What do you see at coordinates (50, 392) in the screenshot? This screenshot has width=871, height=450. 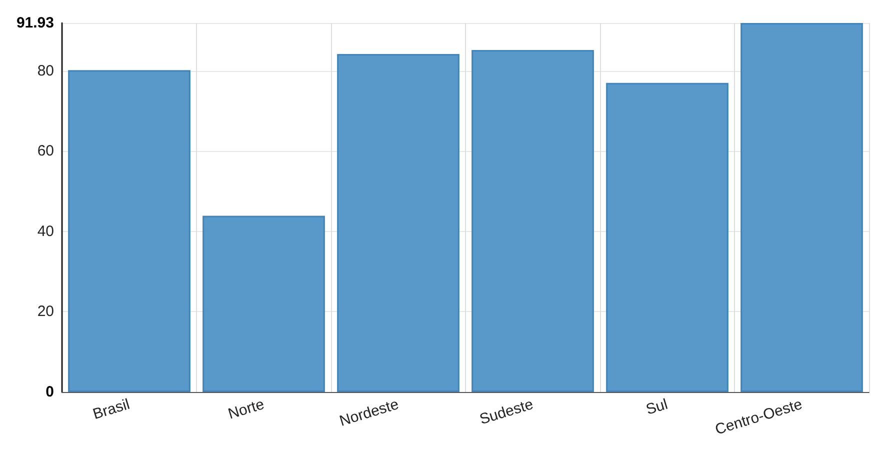 I see `y-tick-label: 0` at bounding box center [50, 392].